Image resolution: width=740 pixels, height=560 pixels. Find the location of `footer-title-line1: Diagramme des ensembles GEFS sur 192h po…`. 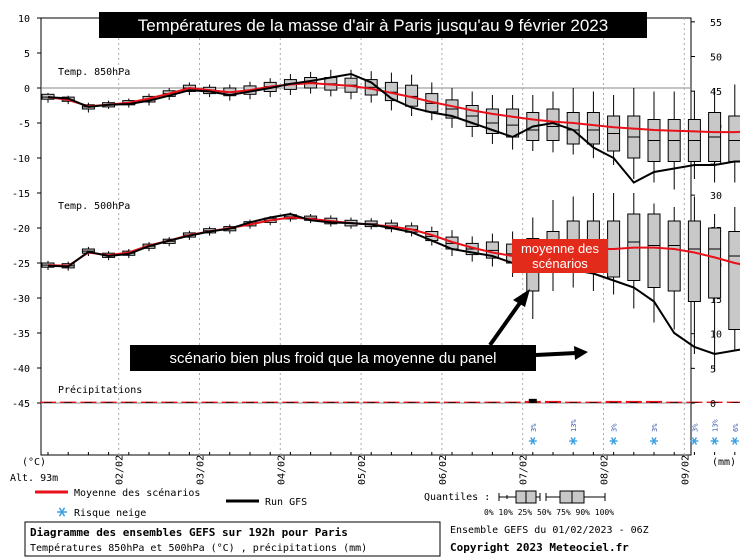

footer-title-line1: Diagramme des ensembles GEFS sur 192h po… is located at coordinates (189, 532).